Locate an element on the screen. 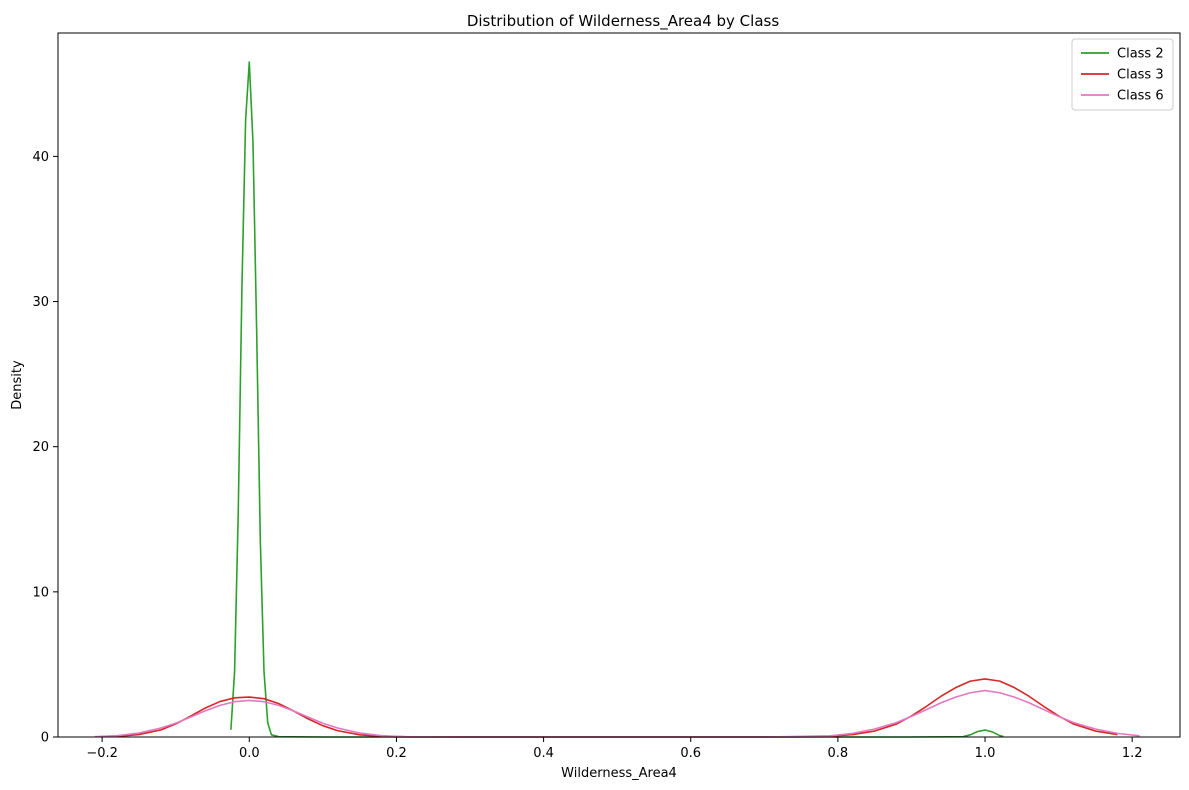  x-axis: −0.2 0.0 0.2 0.4 0.6 0.8 1.0 1.2 is located at coordinates (614, 749).